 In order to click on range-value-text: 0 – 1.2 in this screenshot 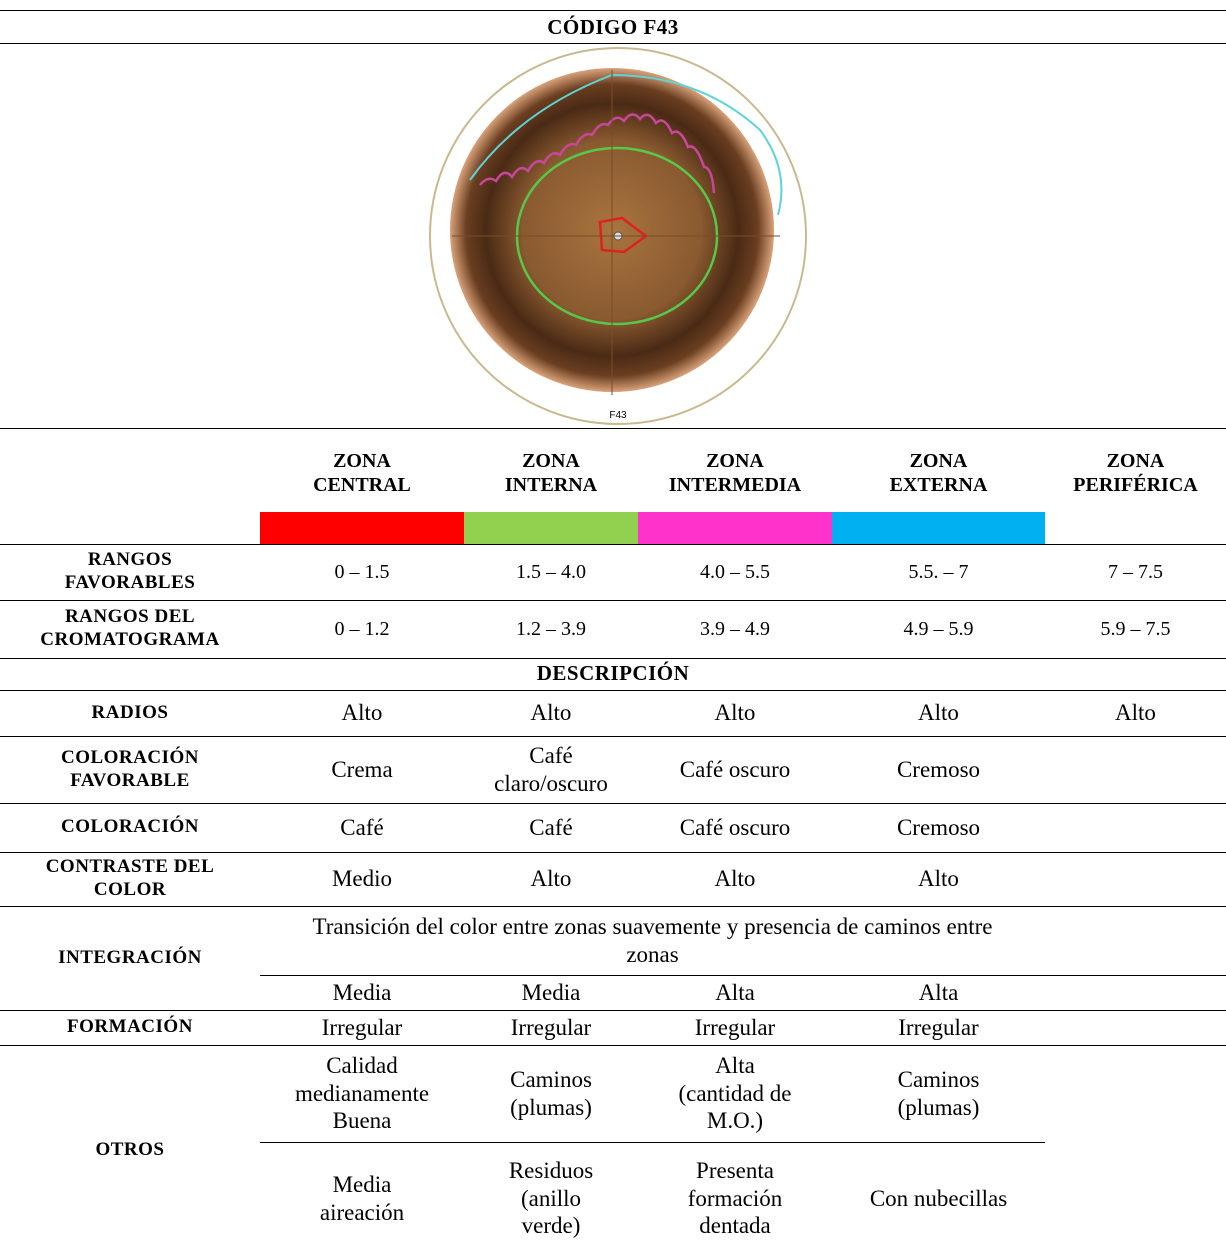, I will do `click(362, 629)`.